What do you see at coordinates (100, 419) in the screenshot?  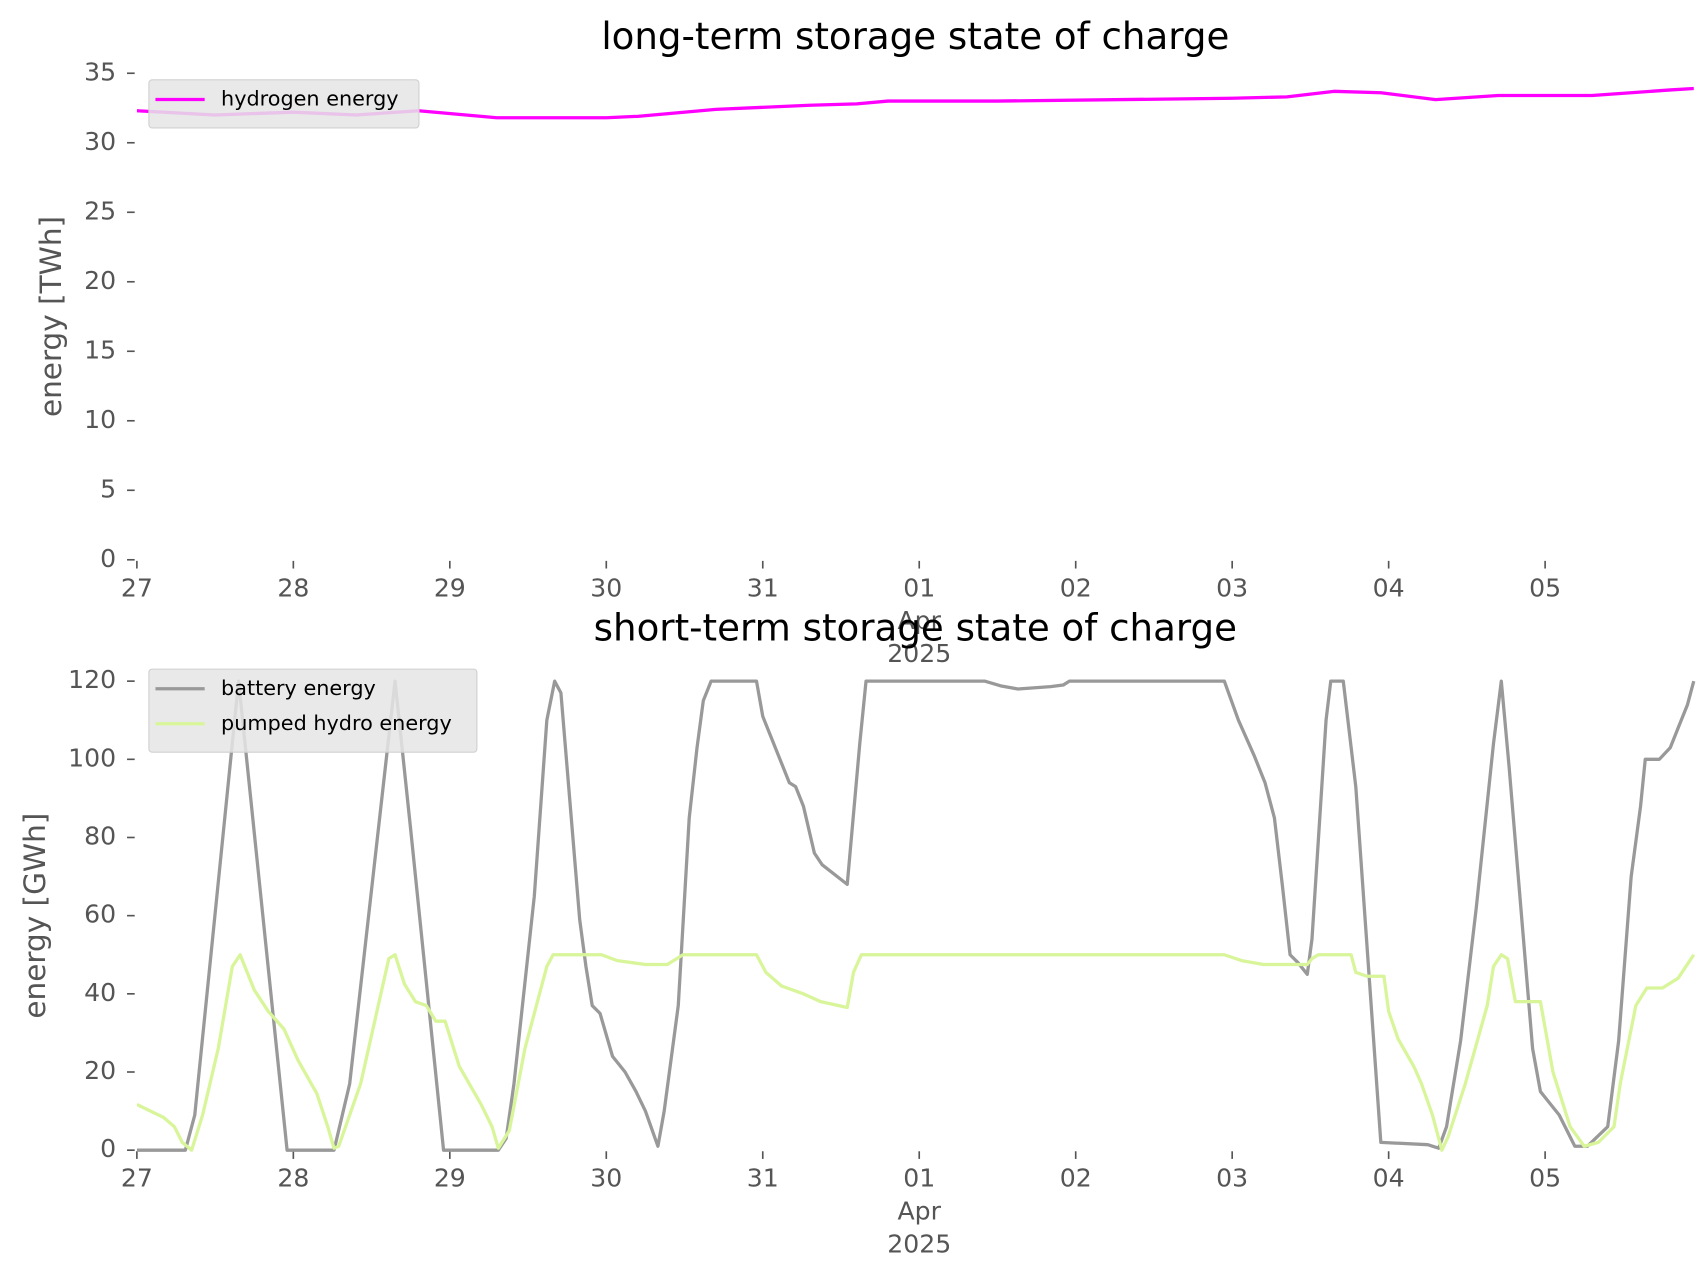 I see `y-tick-label: 10` at bounding box center [100, 419].